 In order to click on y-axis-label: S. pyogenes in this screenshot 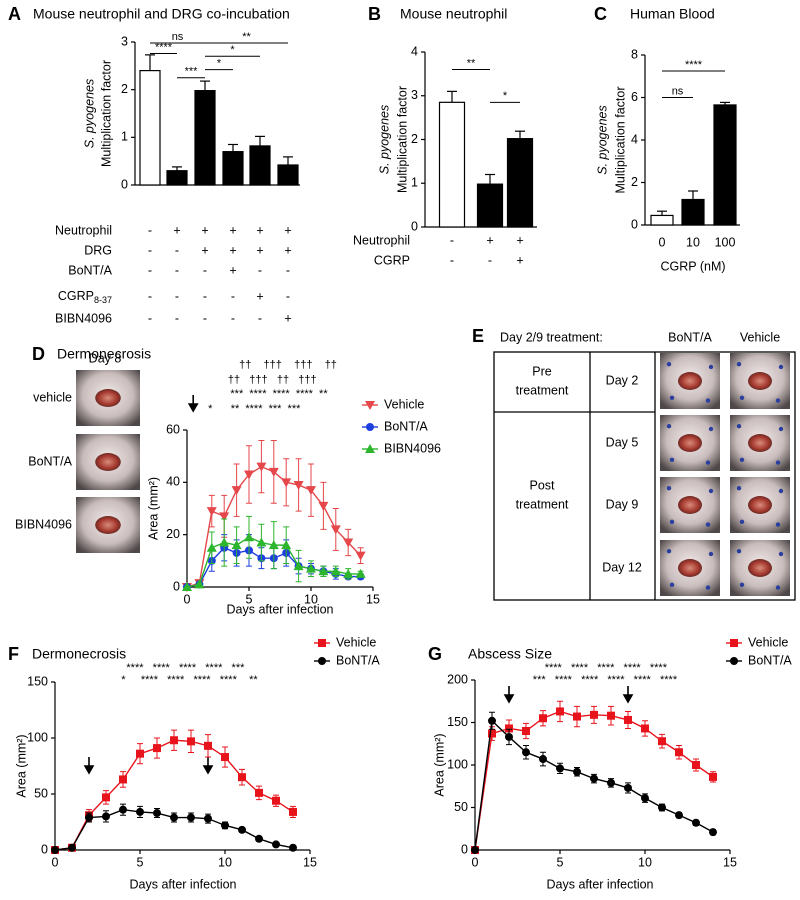, I will do `click(89, 114)`.